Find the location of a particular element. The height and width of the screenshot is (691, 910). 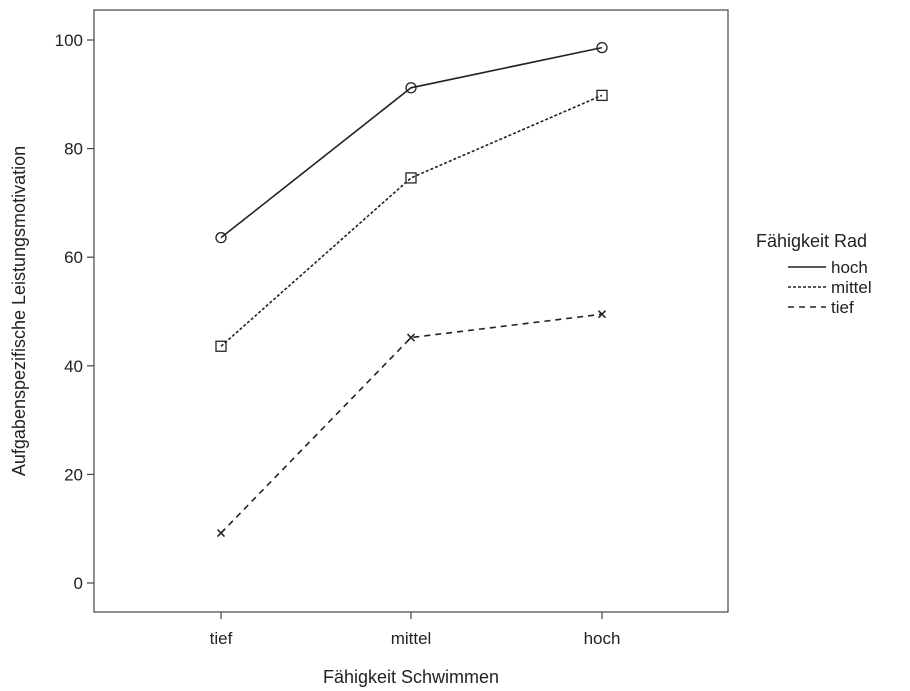

legend-title: Fähigkeit Rad is located at coordinates (811, 241).